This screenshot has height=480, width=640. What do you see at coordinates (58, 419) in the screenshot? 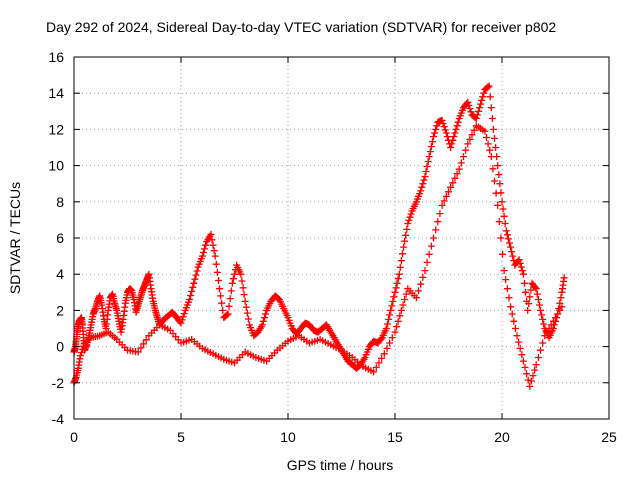
I see `y-tick-label: -4` at bounding box center [58, 419].